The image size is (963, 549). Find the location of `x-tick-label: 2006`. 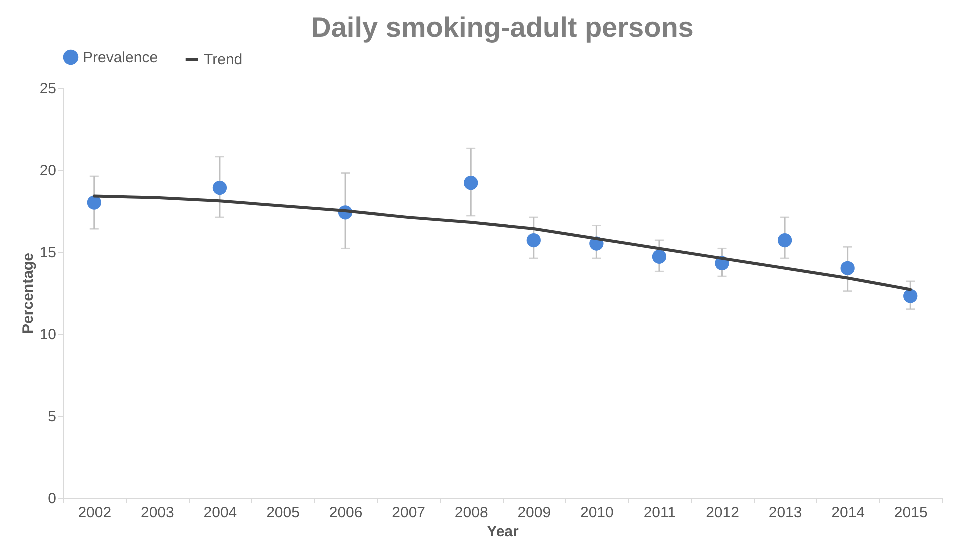

x-tick-label: 2006 is located at coordinates (346, 513).